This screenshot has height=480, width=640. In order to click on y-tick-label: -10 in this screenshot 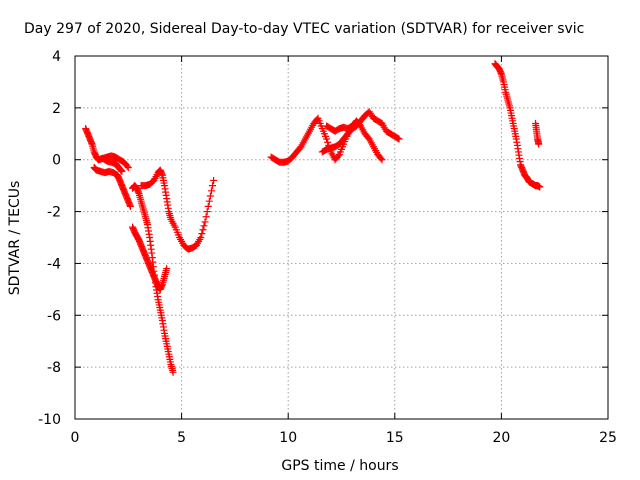, I will do `click(49, 420)`.